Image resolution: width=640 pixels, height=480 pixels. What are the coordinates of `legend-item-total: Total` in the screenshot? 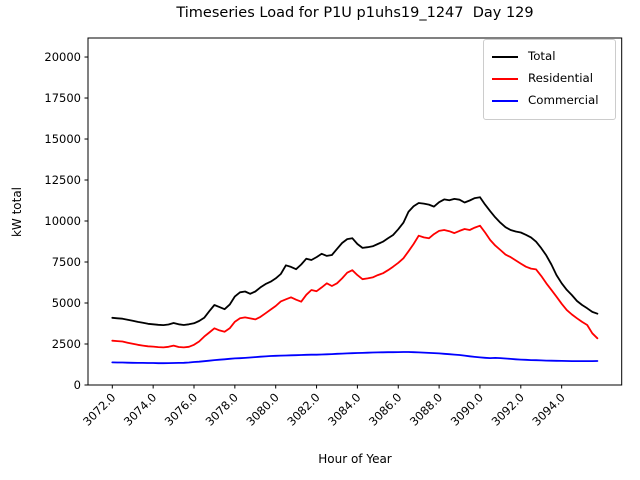 It's located at (549, 57).